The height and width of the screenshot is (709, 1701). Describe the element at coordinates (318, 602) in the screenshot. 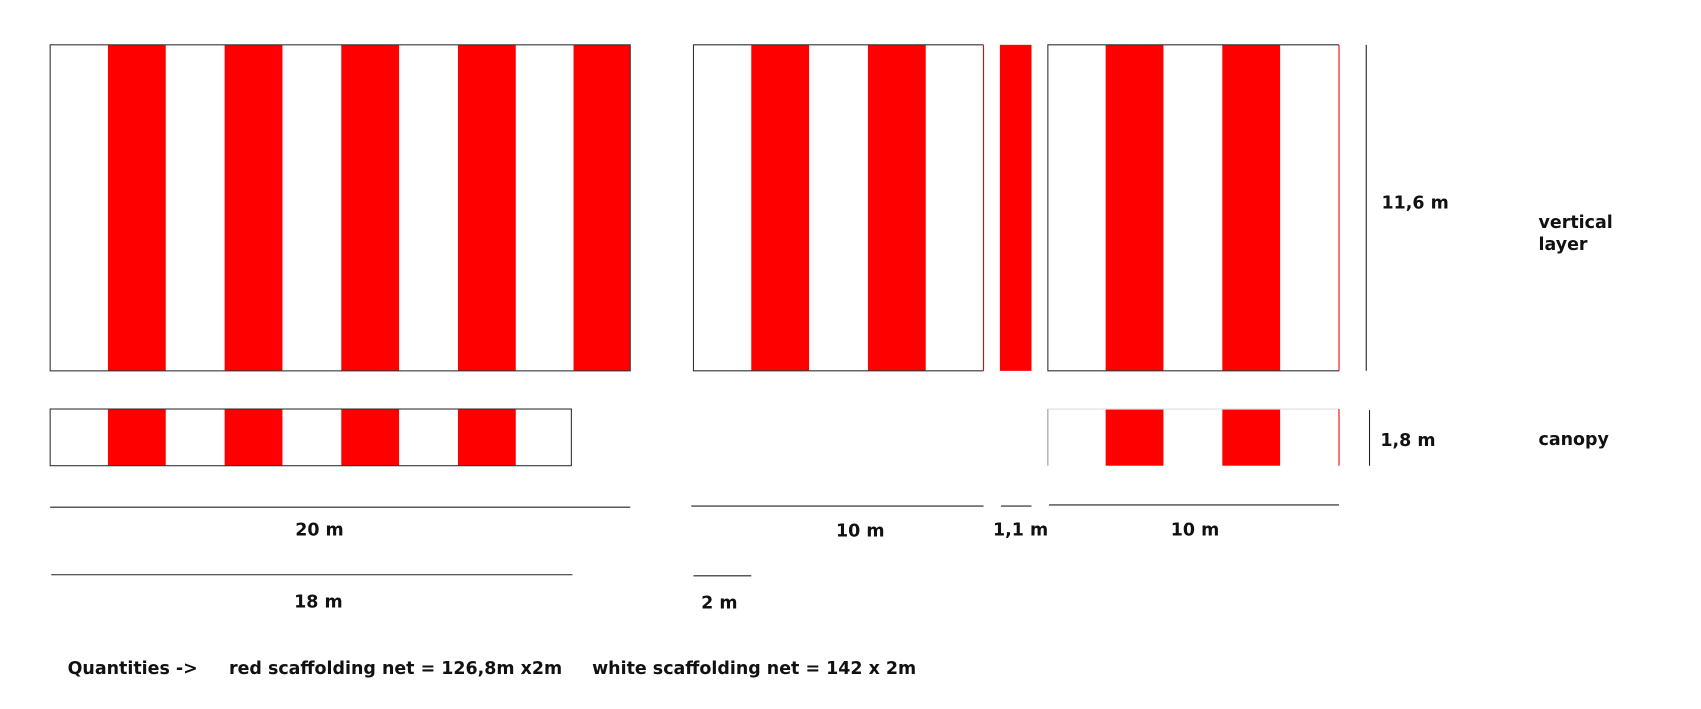

I see `dimension-label: 18 m` at that location.